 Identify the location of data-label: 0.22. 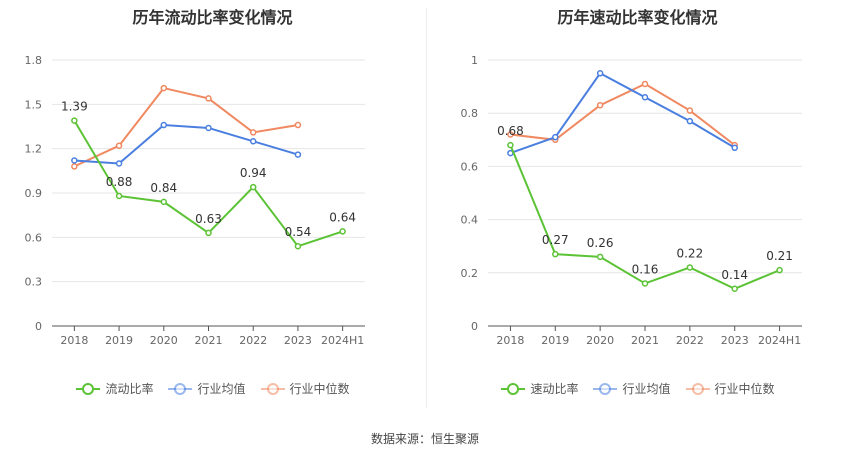
(689, 253).